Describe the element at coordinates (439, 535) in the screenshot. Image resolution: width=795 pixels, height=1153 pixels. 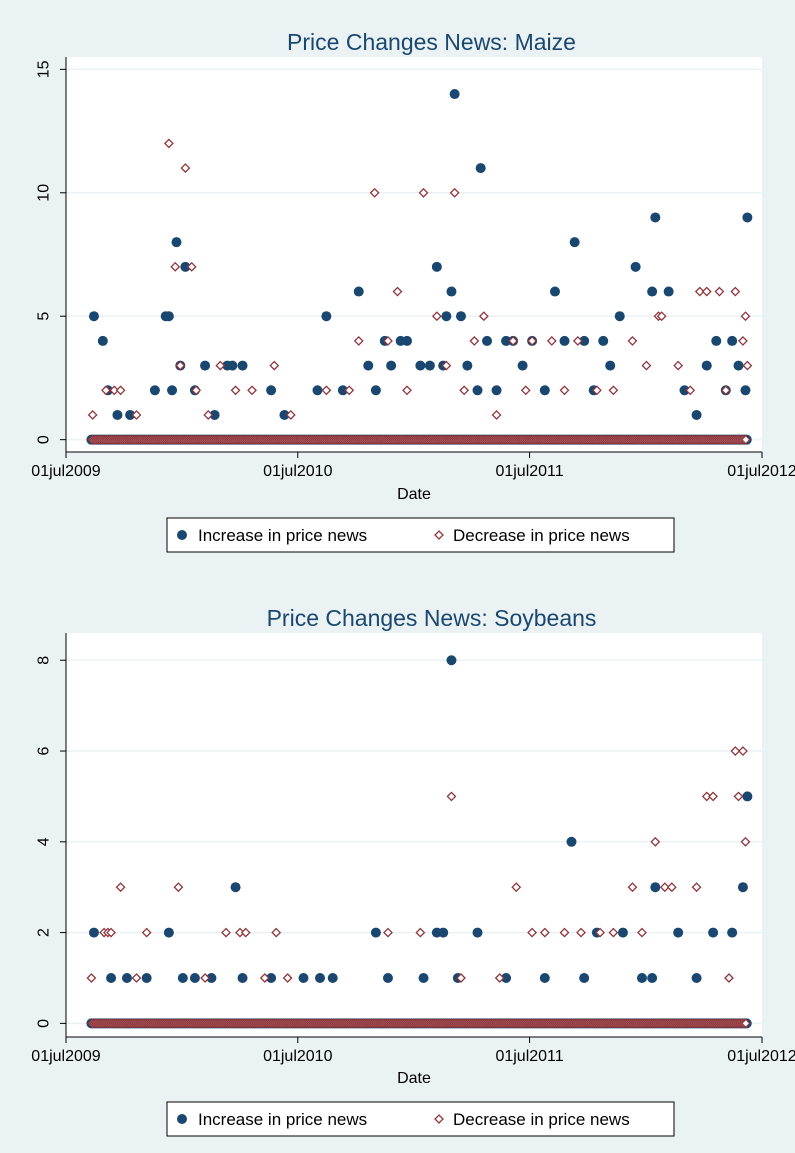
I see `legend-marker-decrease` at that location.